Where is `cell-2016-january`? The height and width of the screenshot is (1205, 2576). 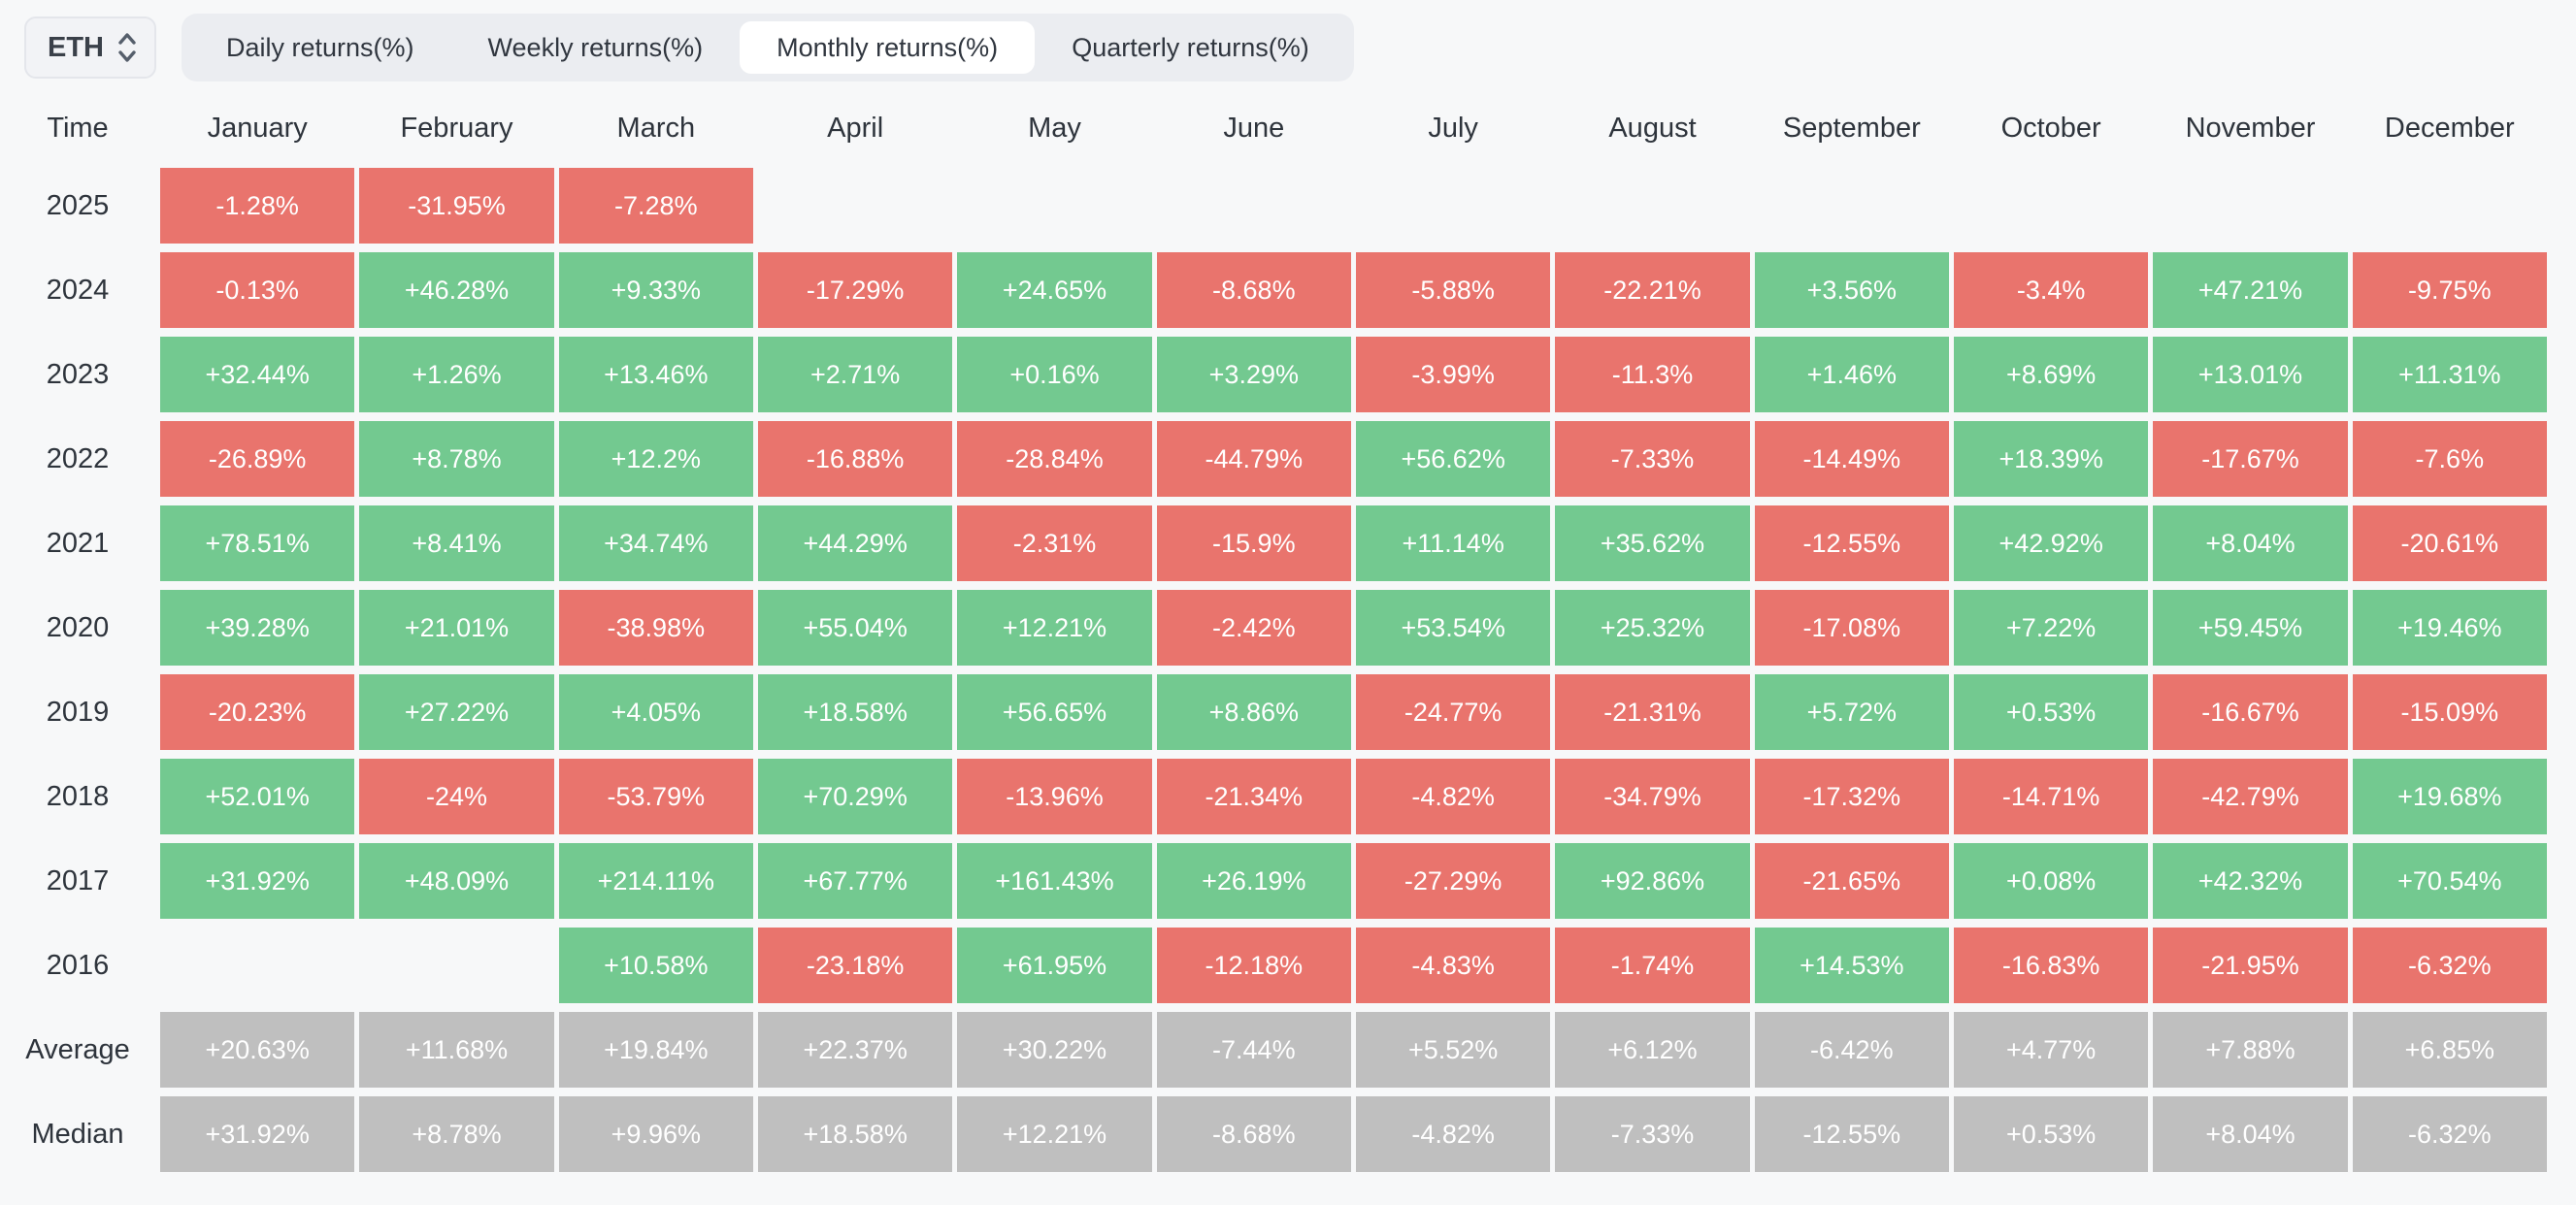
cell-2016-january is located at coordinates (257, 965).